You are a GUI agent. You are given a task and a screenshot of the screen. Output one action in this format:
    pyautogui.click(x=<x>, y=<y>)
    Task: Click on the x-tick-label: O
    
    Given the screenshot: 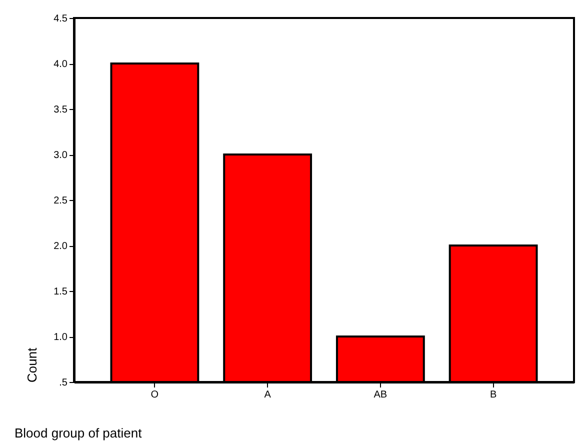 What is the action you would take?
    pyautogui.click(x=154, y=395)
    